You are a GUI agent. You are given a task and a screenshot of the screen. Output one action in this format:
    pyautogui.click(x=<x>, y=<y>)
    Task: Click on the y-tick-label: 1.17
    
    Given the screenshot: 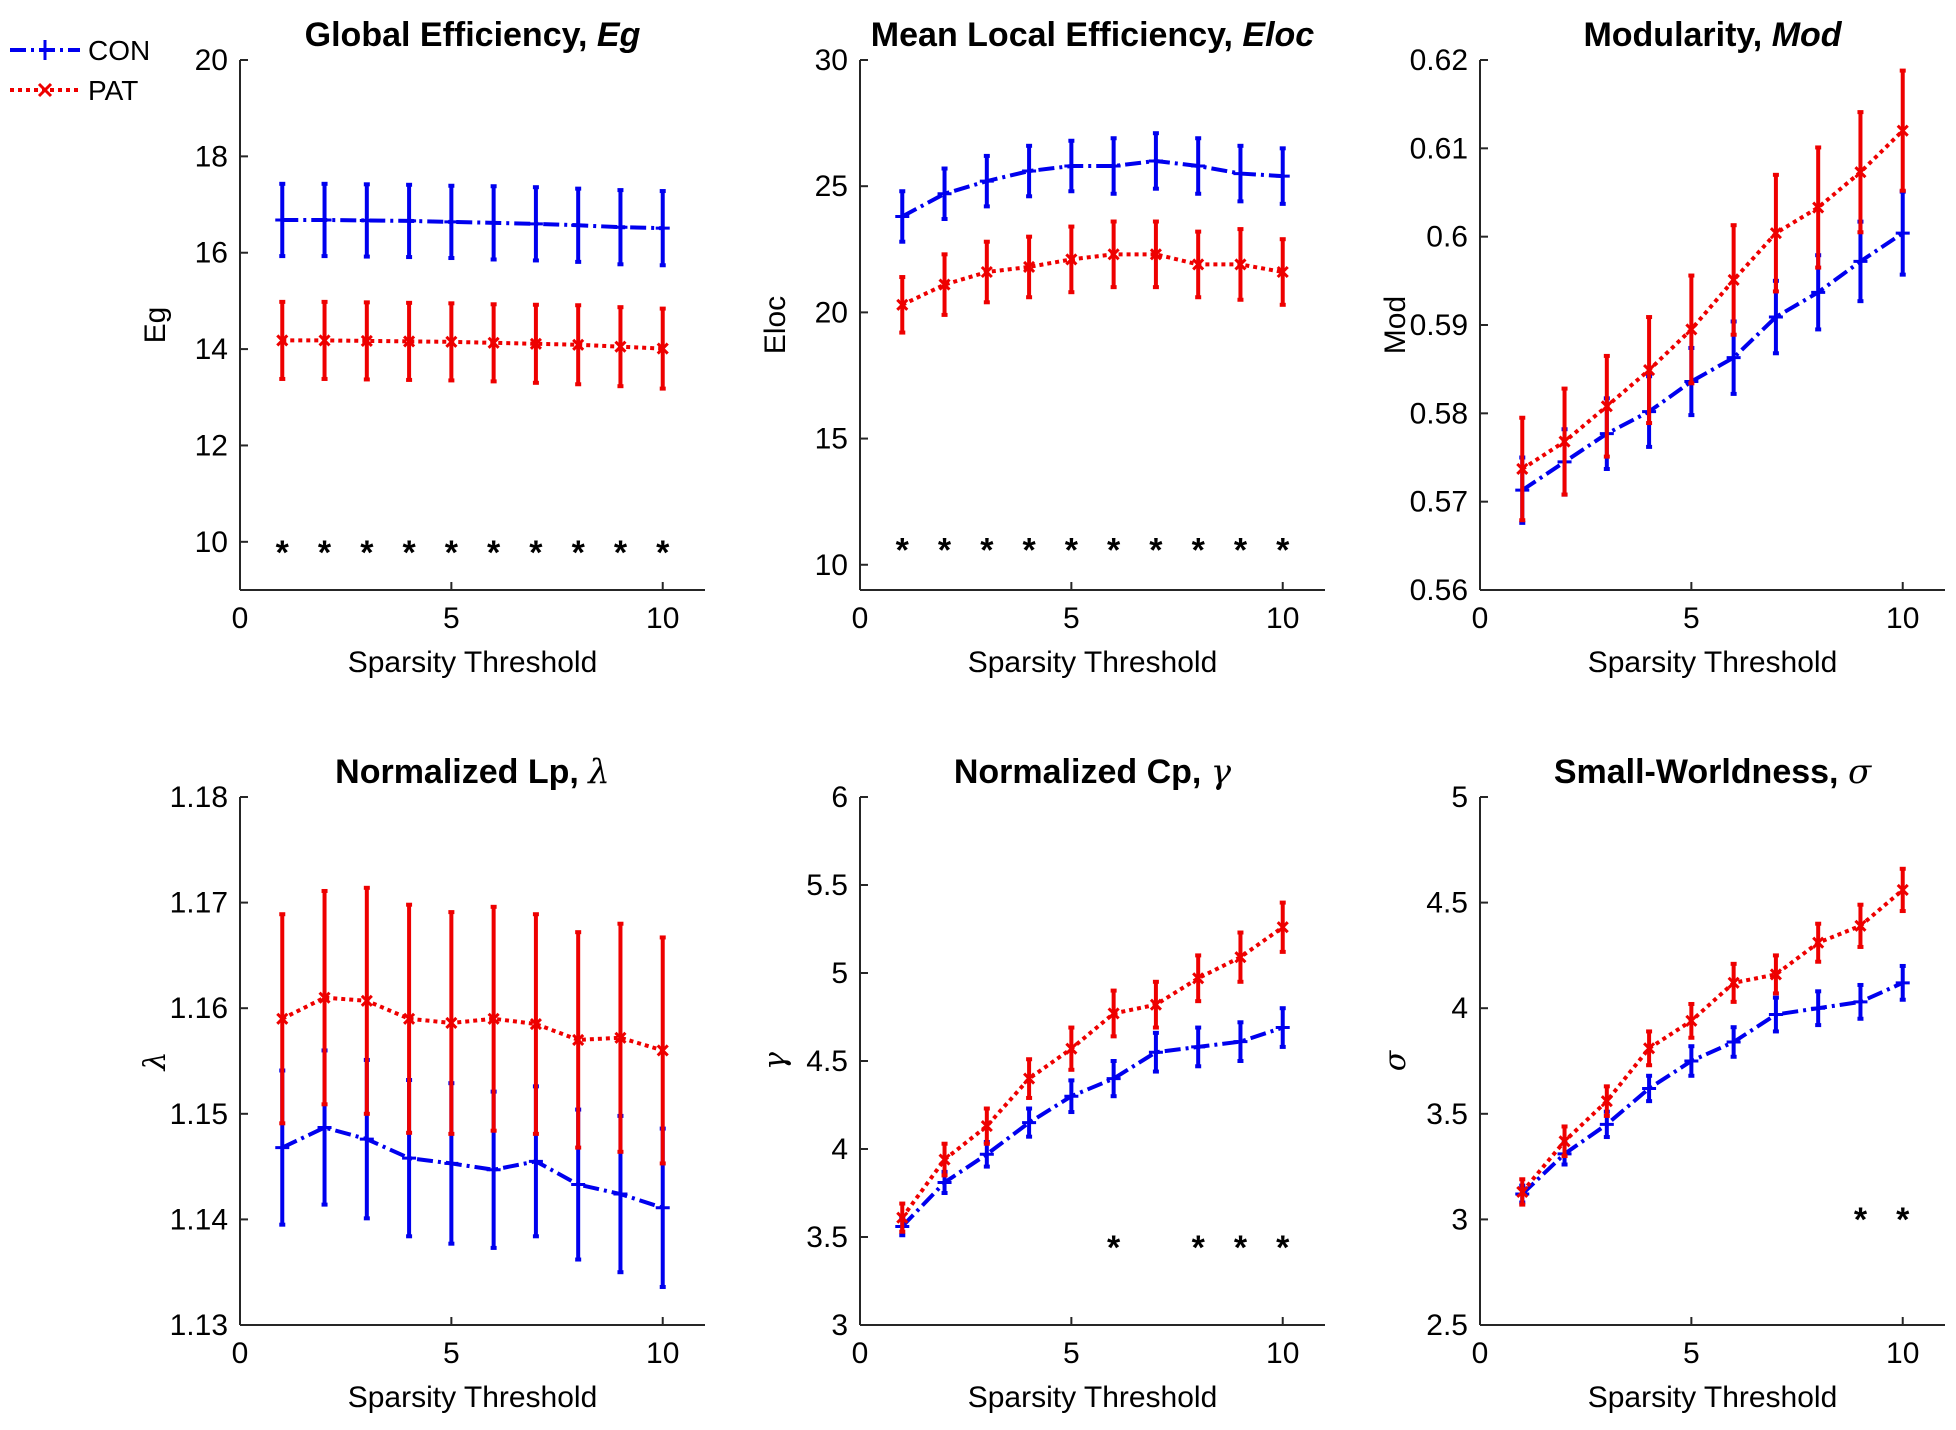 What is the action you would take?
    pyautogui.click(x=199, y=903)
    